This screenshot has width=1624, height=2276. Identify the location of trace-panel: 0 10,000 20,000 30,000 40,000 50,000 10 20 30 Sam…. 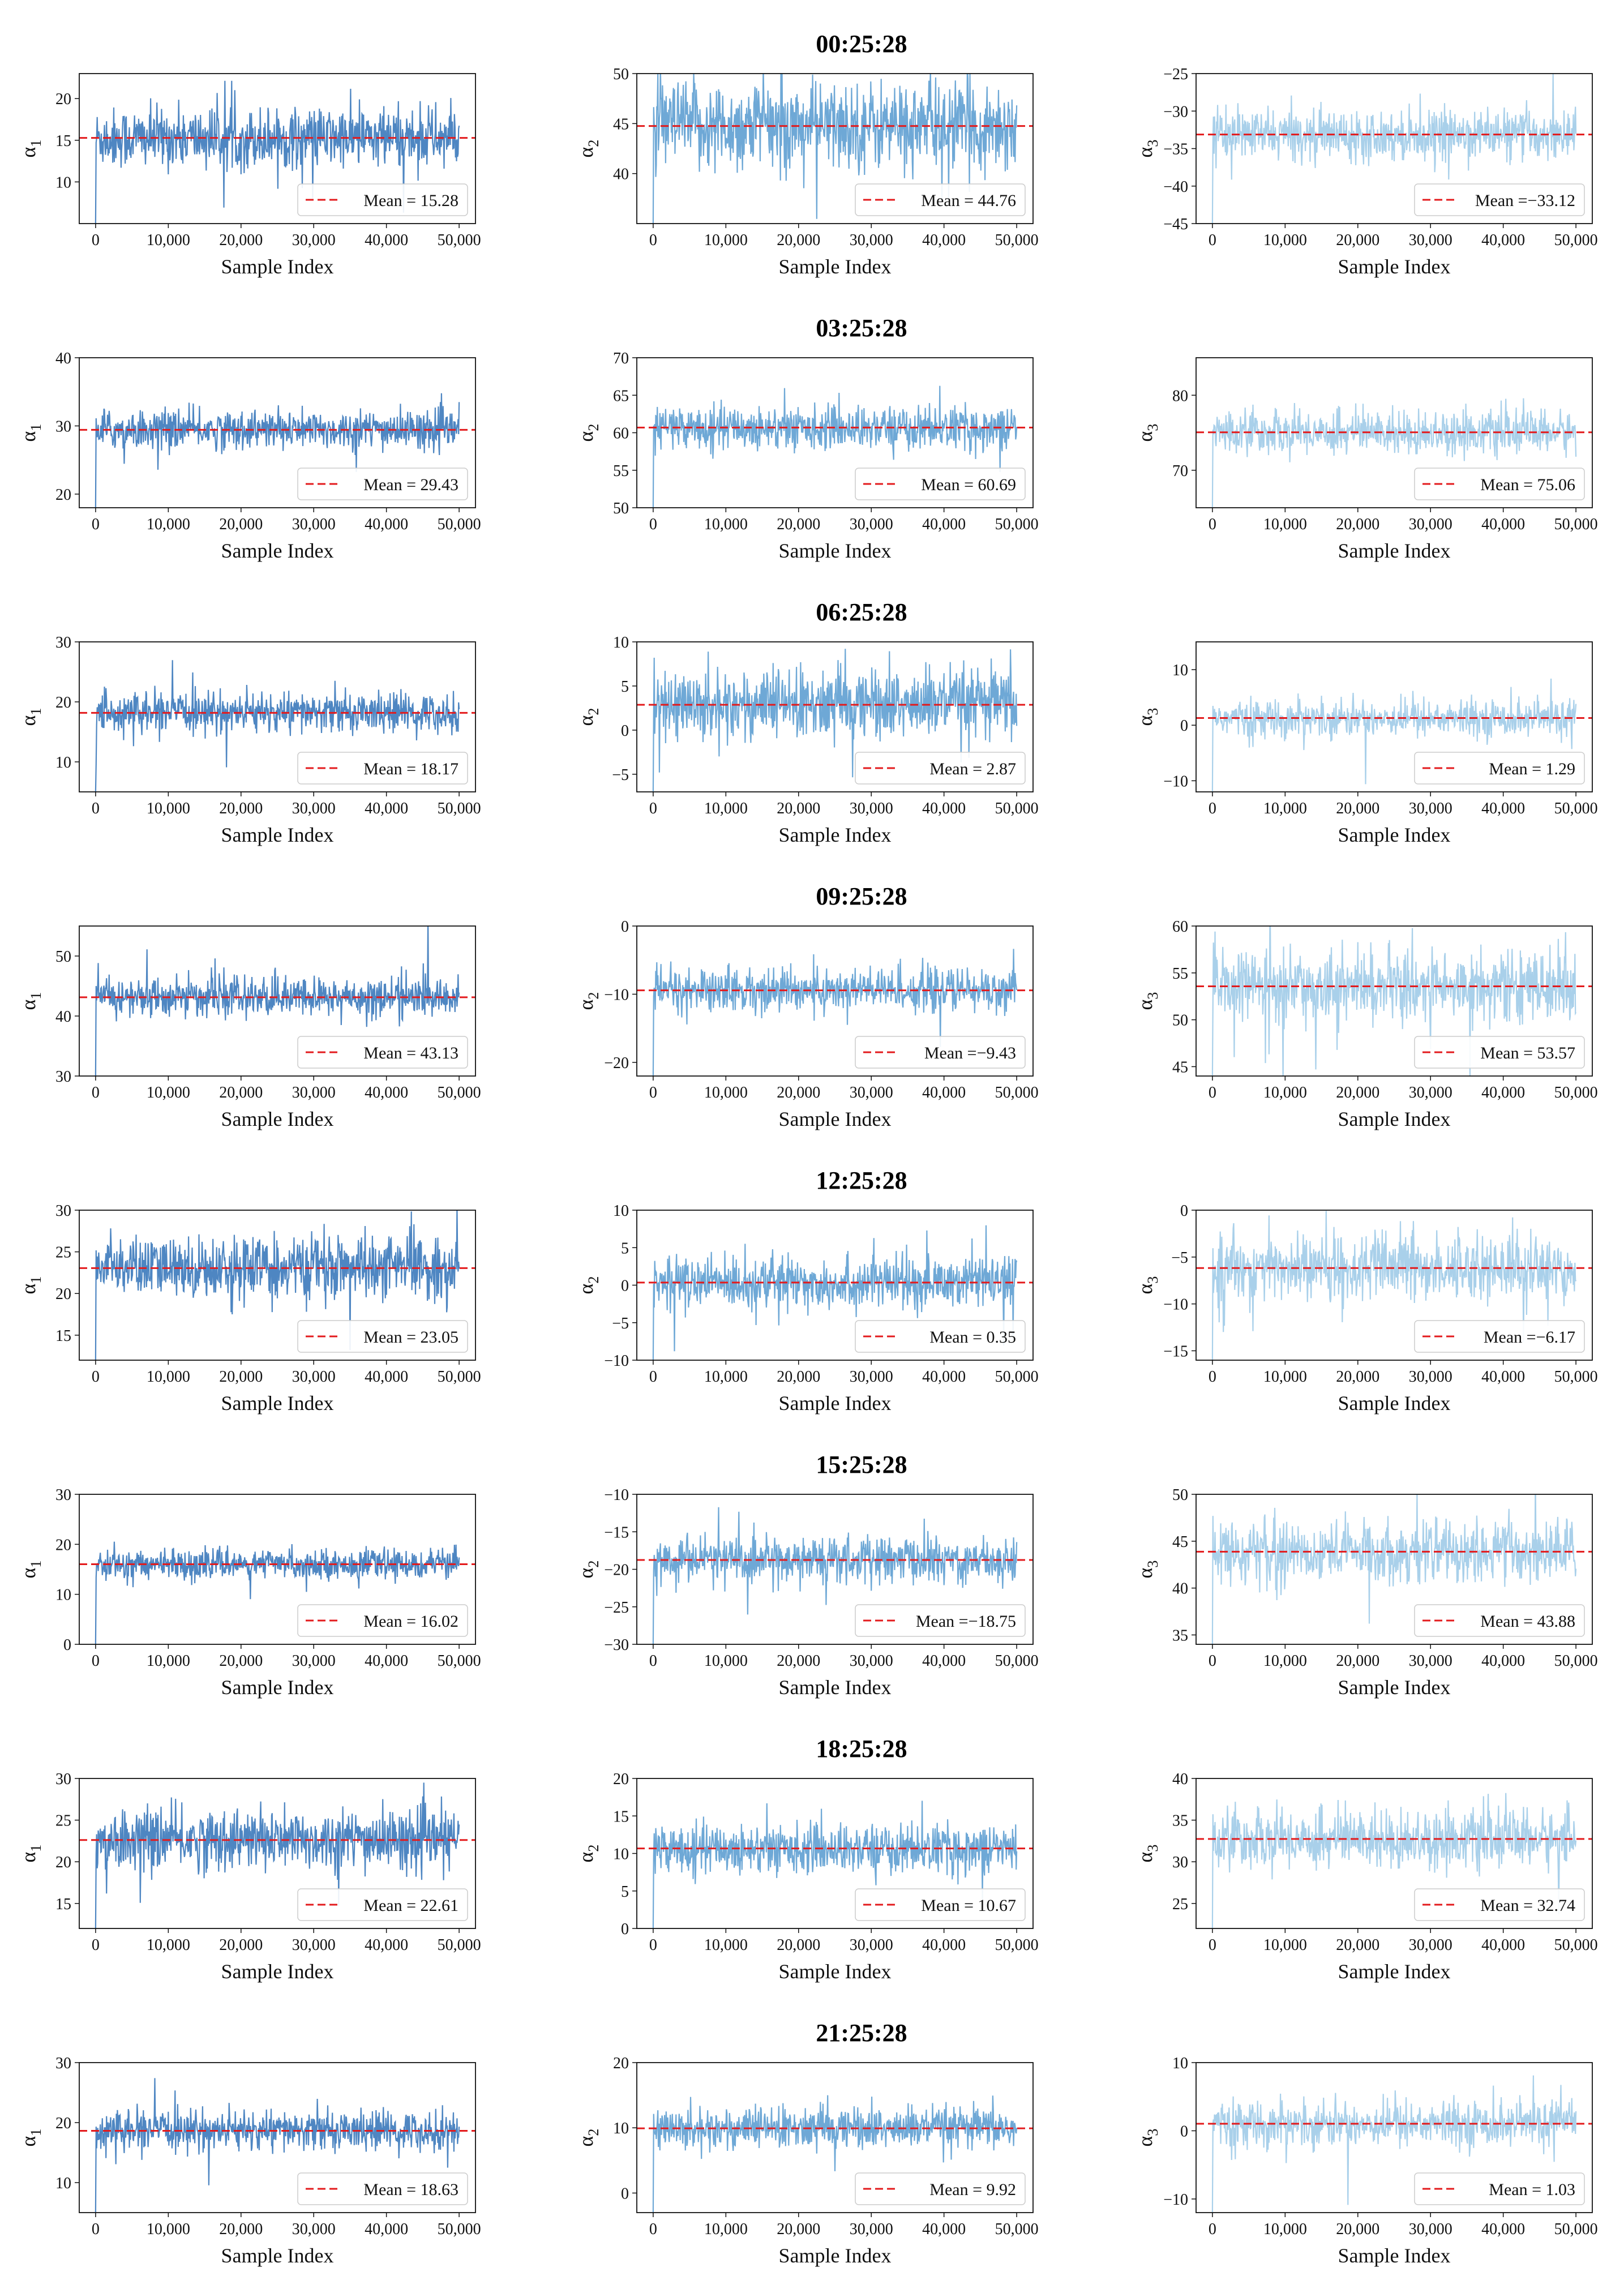
(249, 740).